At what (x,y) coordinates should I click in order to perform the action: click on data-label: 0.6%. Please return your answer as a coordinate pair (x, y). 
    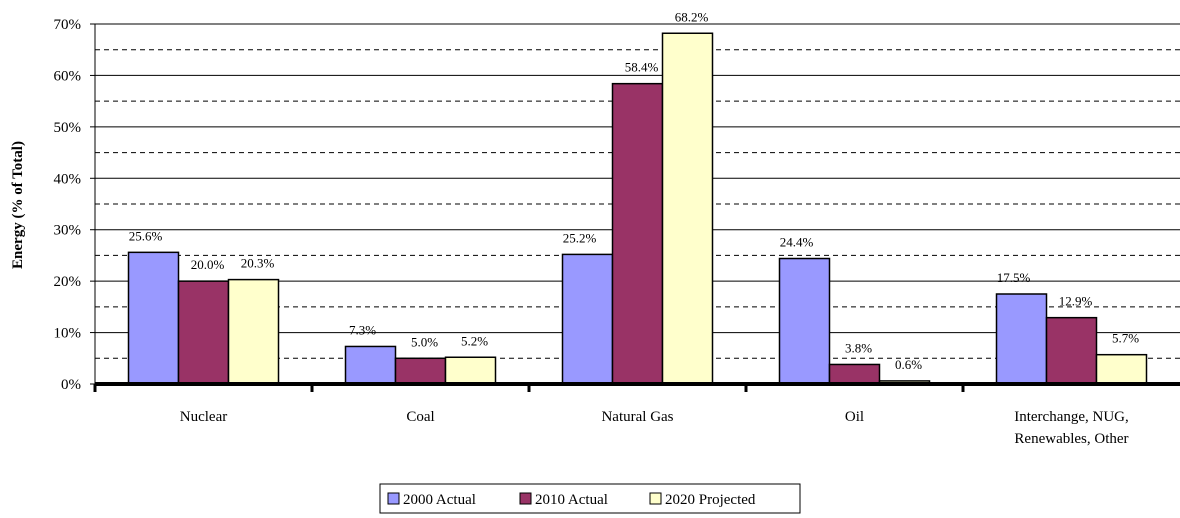
    Looking at the image, I should click on (908, 364).